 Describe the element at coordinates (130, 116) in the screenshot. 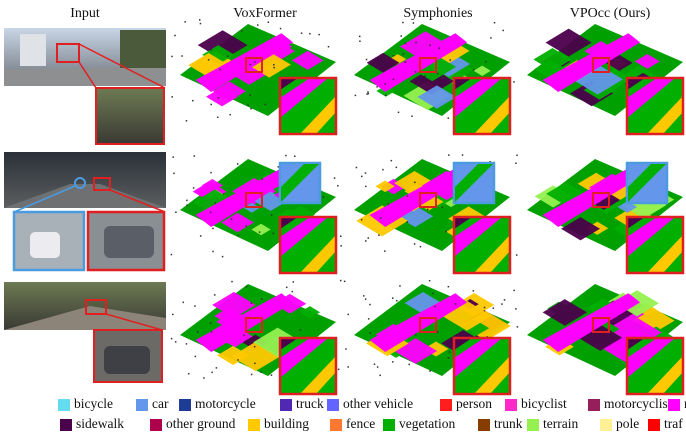

I see `zoom-photo` at that location.